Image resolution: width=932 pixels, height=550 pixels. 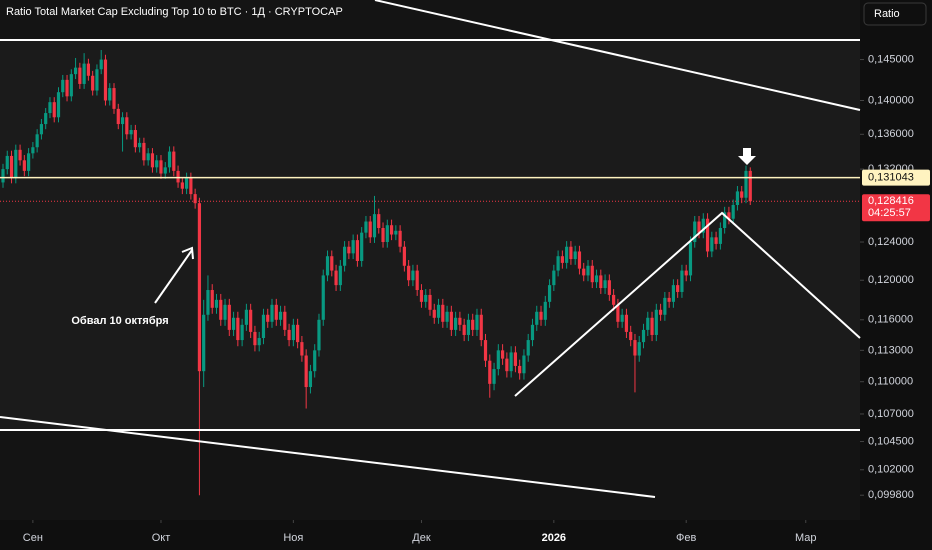 I want to click on y-tick-label: 0,107000, so click(x=891, y=414).